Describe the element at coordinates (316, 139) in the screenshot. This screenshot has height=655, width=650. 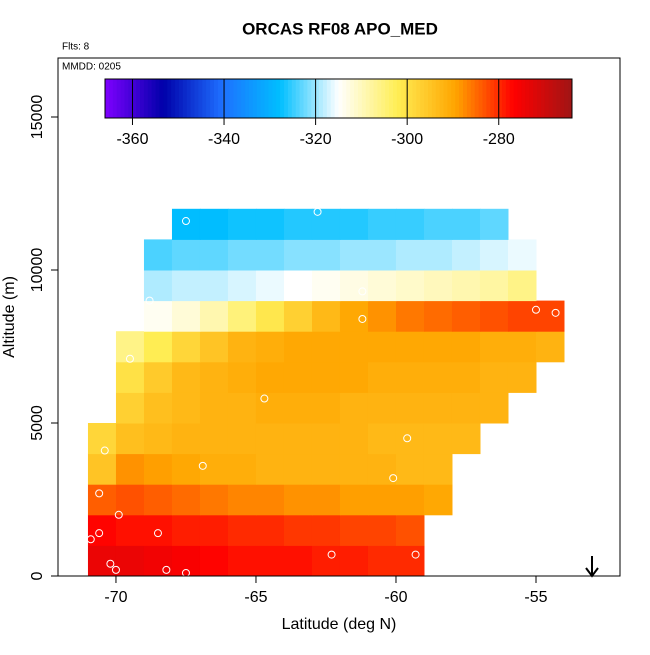
I see `colorbar-tick-label: -320` at that location.